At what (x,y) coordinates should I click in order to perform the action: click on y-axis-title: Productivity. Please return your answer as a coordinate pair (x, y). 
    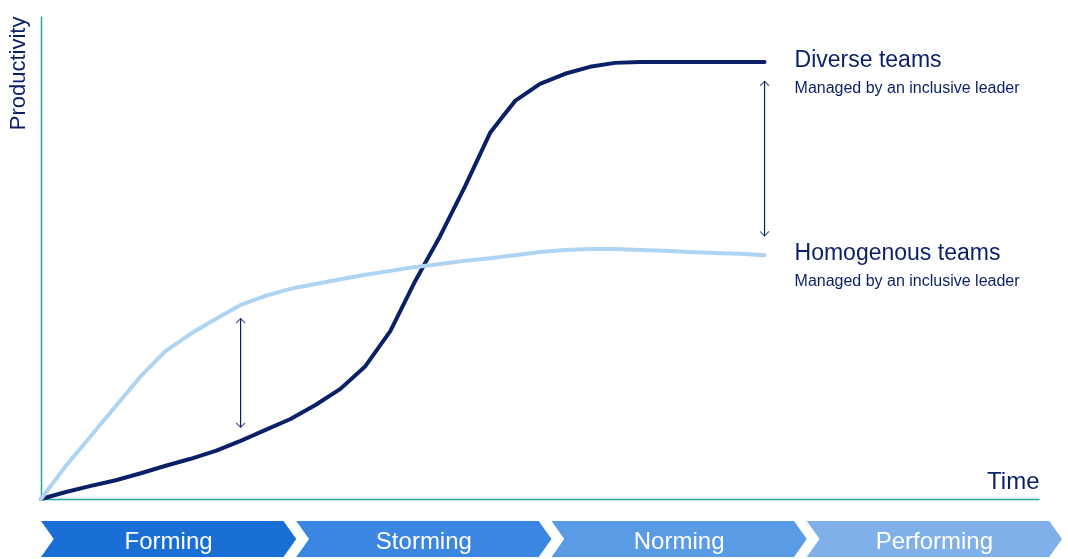
    Looking at the image, I should click on (17, 73).